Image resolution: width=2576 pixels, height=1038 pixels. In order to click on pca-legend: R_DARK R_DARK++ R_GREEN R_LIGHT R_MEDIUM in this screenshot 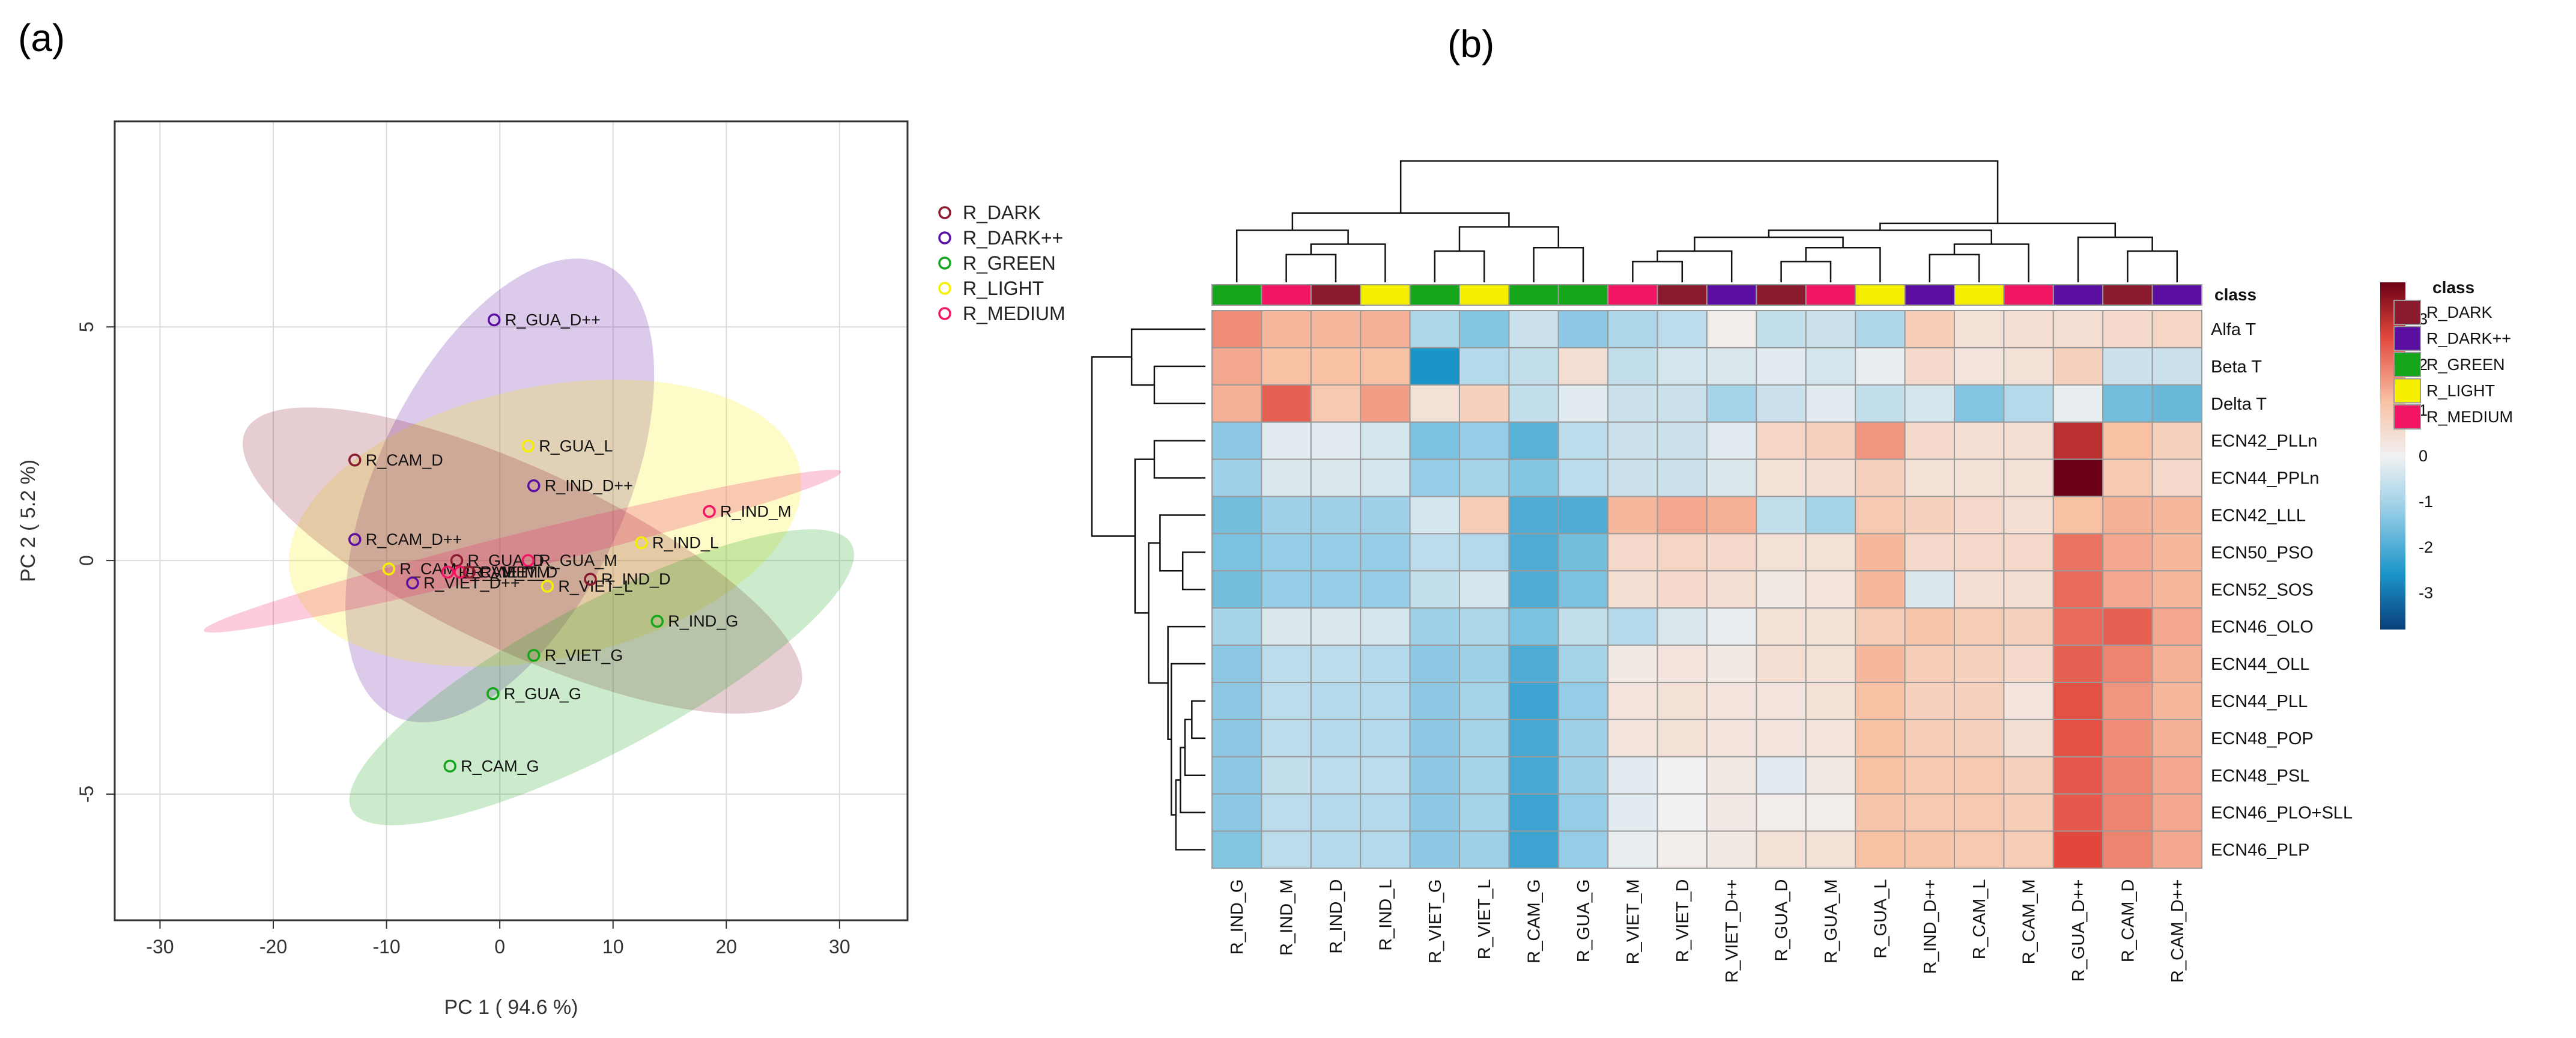, I will do `click(1001, 263)`.